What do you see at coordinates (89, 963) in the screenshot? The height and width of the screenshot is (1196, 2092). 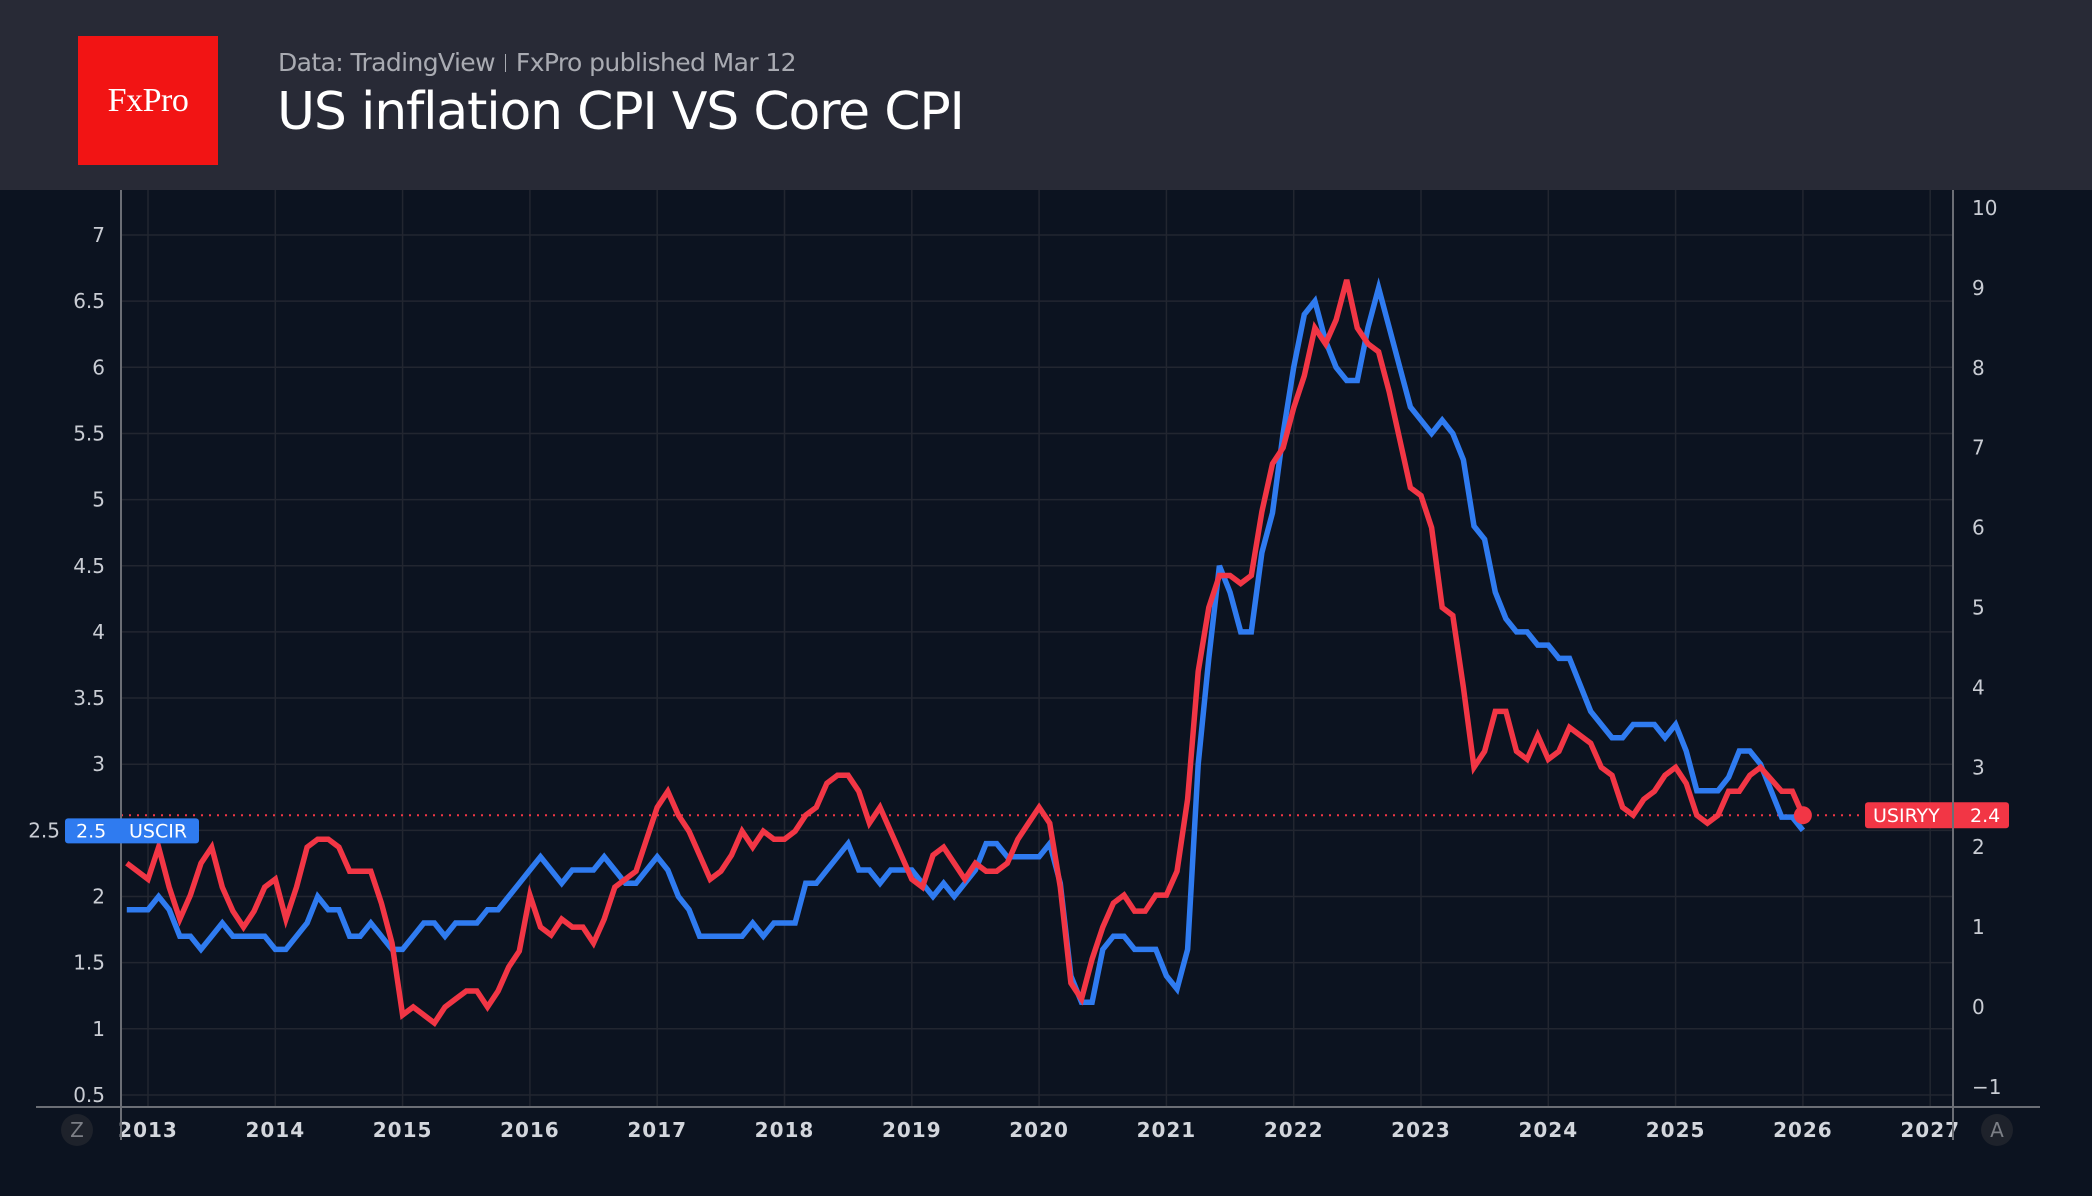 I see `left-axis-tick: 1.5` at bounding box center [89, 963].